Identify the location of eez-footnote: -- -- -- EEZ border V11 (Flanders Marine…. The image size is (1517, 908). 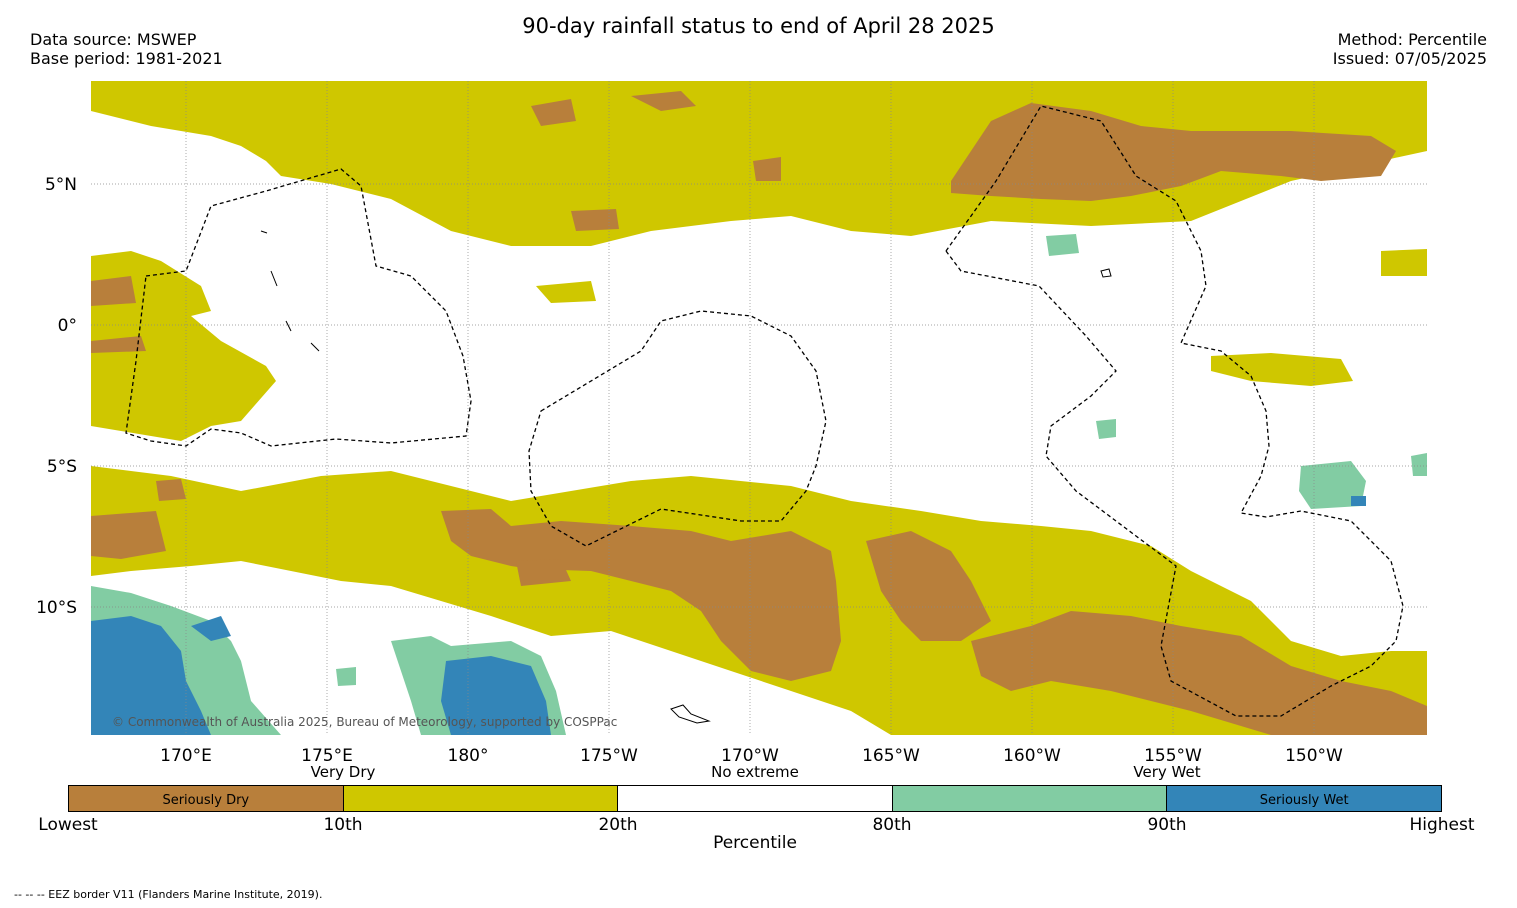
(168, 894).